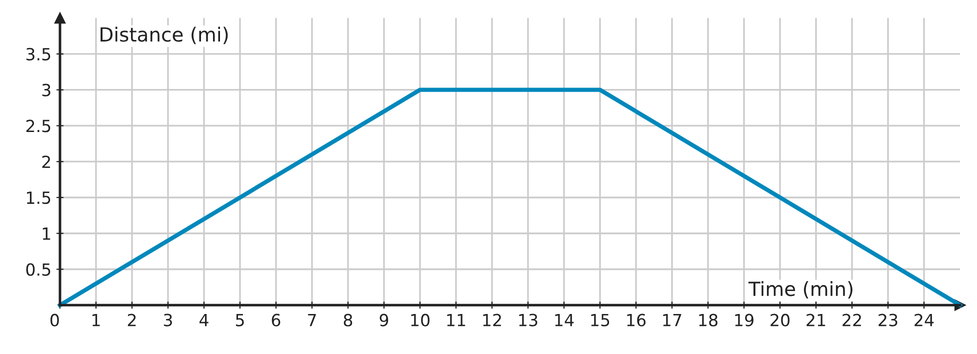 This screenshot has height=354, width=977. What do you see at coordinates (924, 320) in the screenshot?
I see `x-tick-label: 24` at bounding box center [924, 320].